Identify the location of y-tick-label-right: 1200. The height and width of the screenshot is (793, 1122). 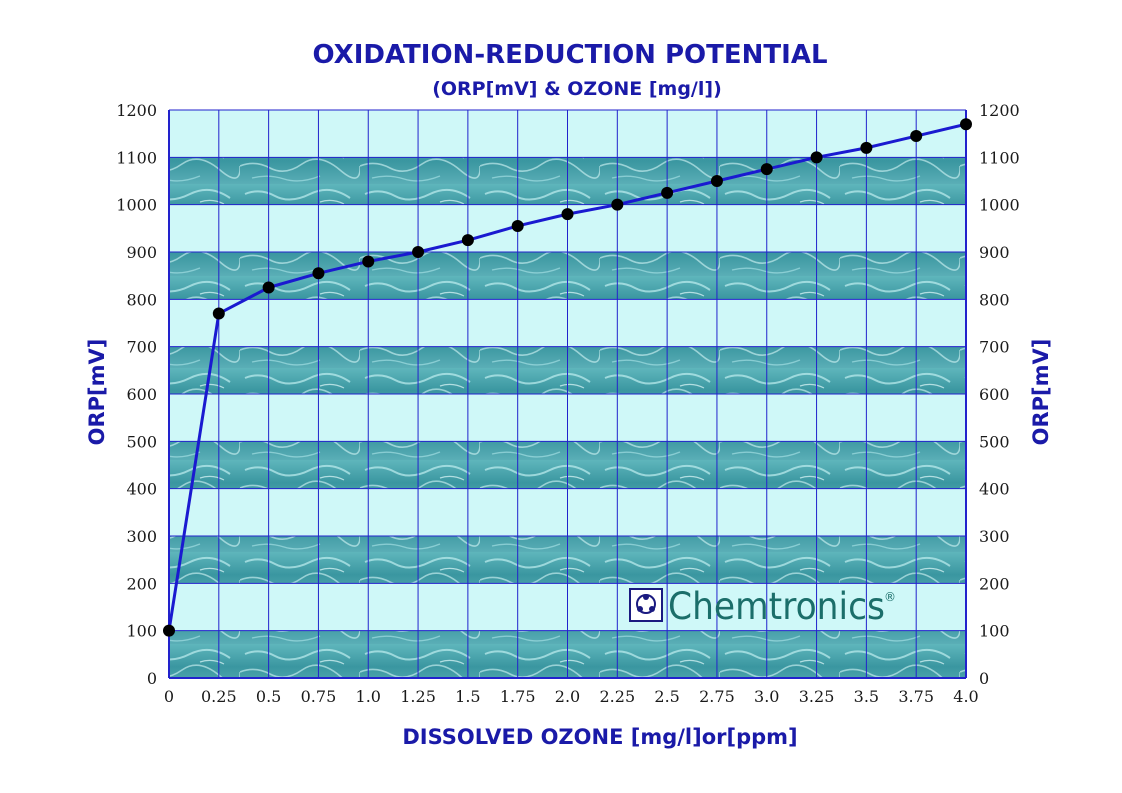
(999, 110).